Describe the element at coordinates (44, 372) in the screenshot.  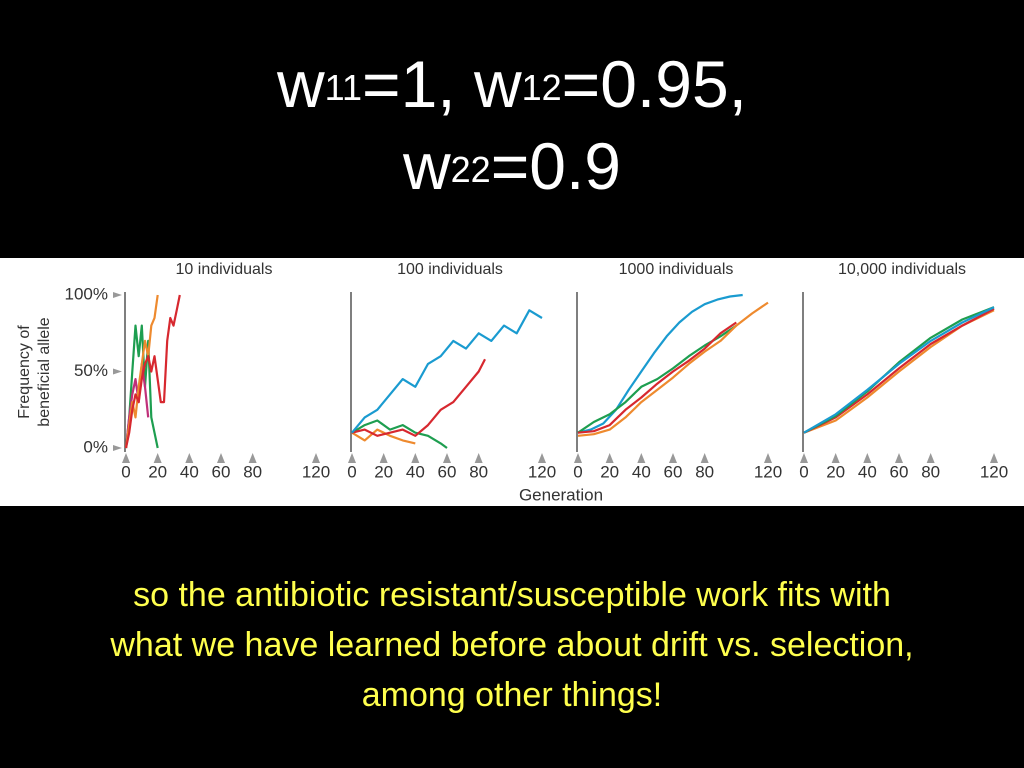
I see `y-axis-label: beneficial allele` at that location.